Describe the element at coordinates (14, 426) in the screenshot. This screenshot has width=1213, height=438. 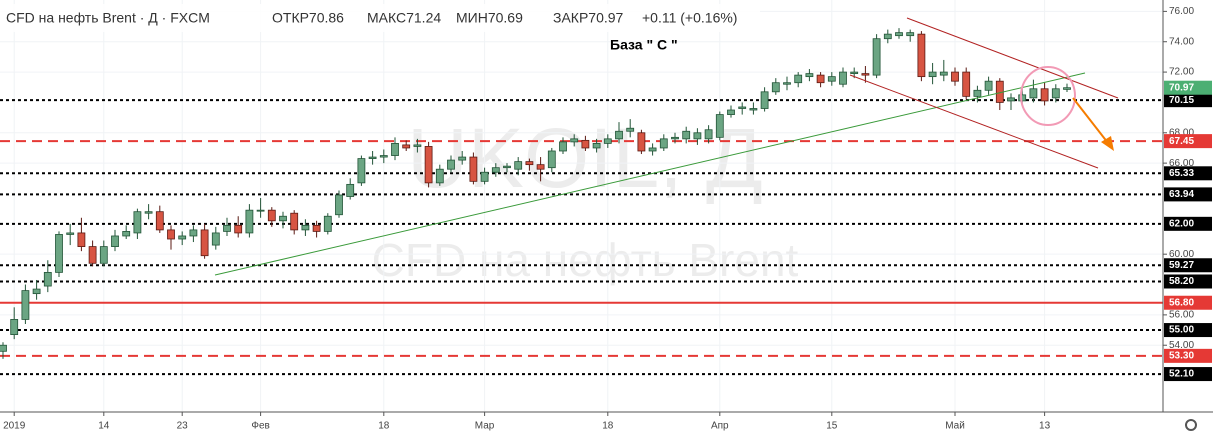
I see `x-tick-label: 2019` at that location.